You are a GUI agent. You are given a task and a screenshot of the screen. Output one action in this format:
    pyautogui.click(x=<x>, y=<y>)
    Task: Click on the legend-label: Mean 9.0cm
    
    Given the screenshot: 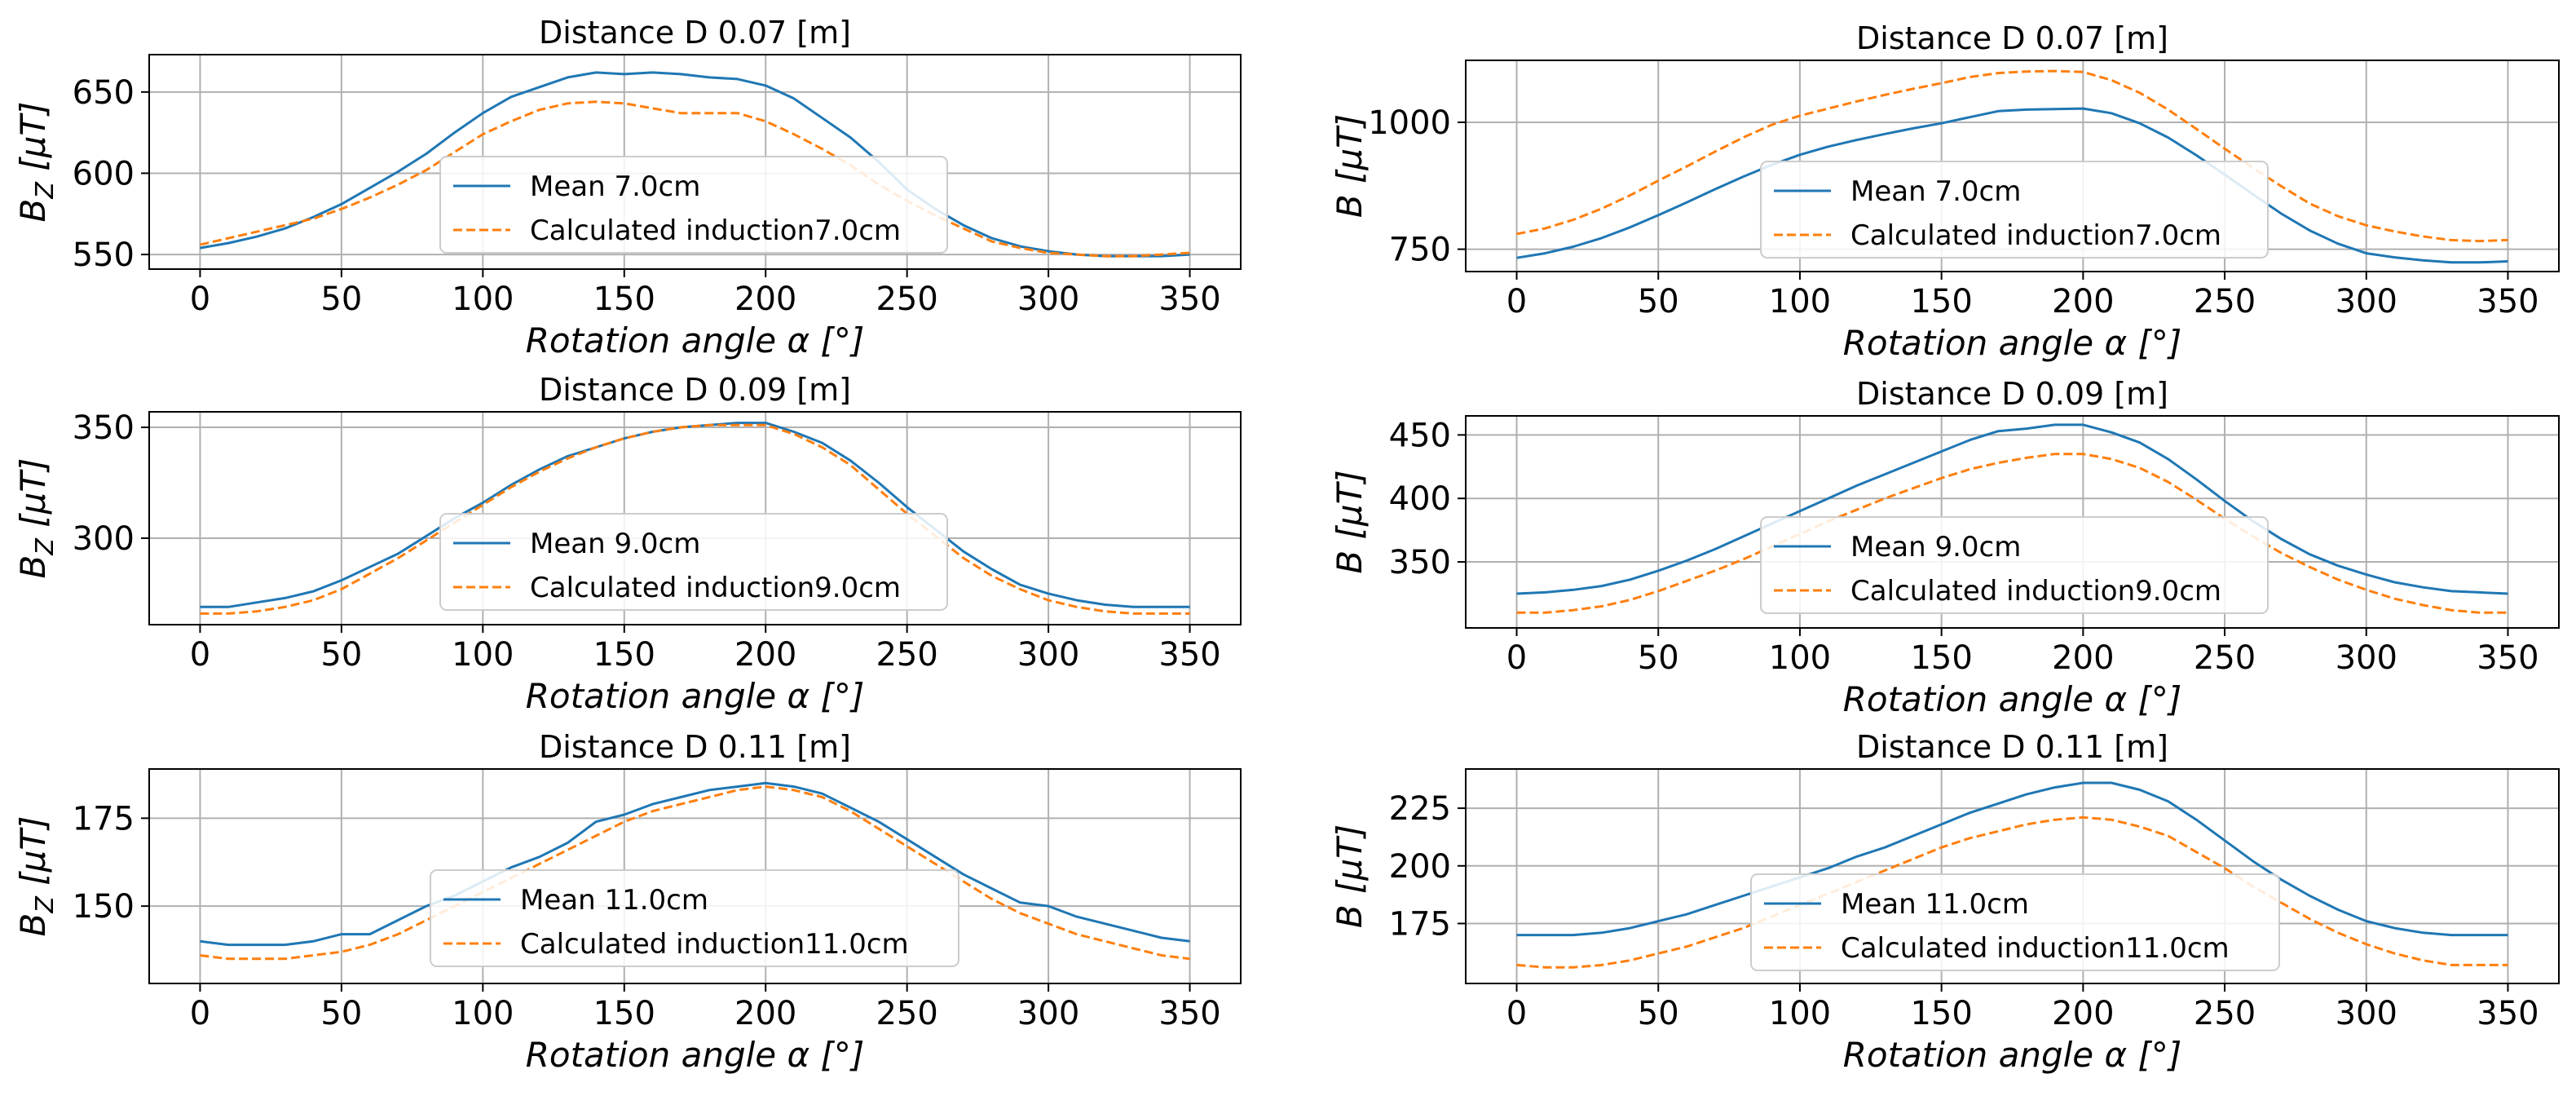 What is the action you would take?
    pyautogui.click(x=615, y=544)
    